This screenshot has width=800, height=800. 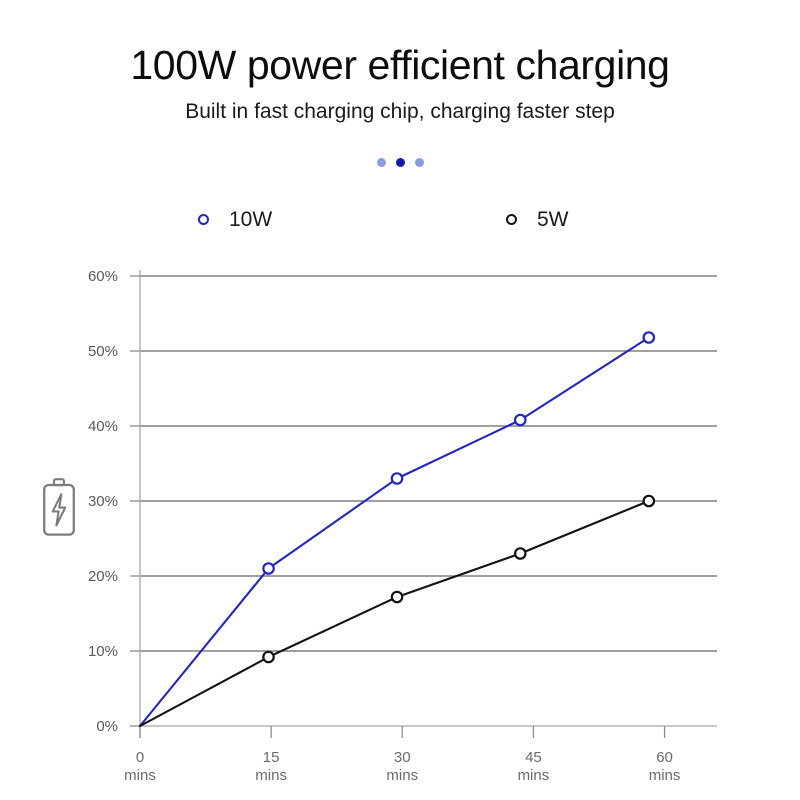 What do you see at coordinates (103, 576) in the screenshot?
I see `y-tick-label-20: 20%` at bounding box center [103, 576].